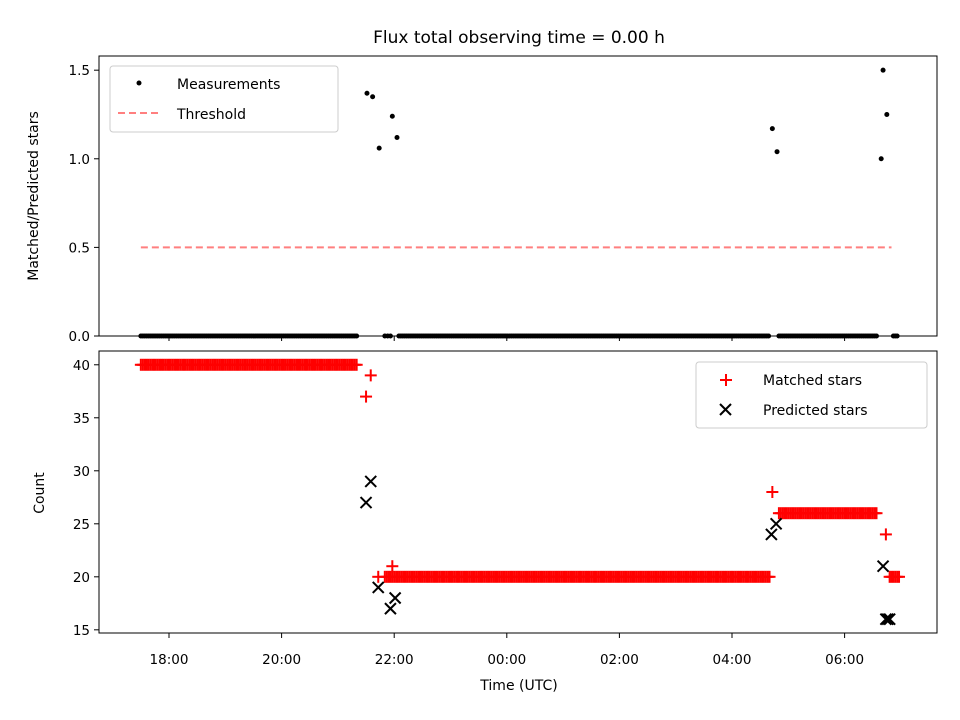  Describe the element at coordinates (394, 660) in the screenshot. I see `x-tick-label: 22:00` at that location.